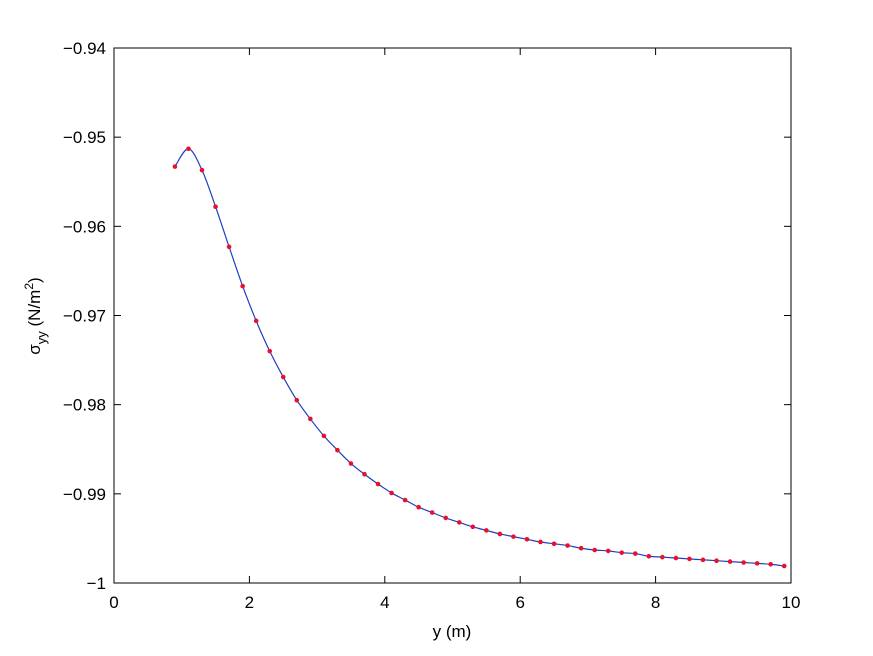 The width and height of the screenshot is (873, 656). Describe the element at coordinates (791, 602) in the screenshot. I see `x-tick-label: 10` at that location.